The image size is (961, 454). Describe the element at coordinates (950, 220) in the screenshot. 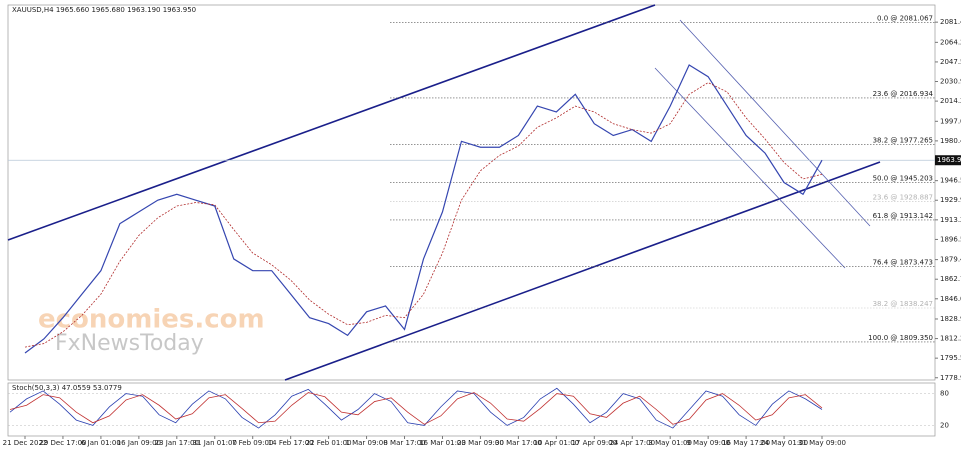

I see `y-tick-label: 1913.24` at that location.